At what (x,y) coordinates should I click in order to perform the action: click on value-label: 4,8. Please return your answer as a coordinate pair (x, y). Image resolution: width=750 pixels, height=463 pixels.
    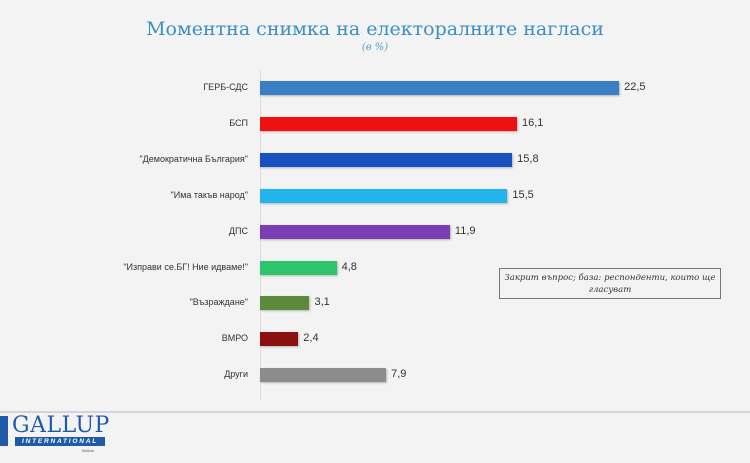
    Looking at the image, I should click on (349, 266).